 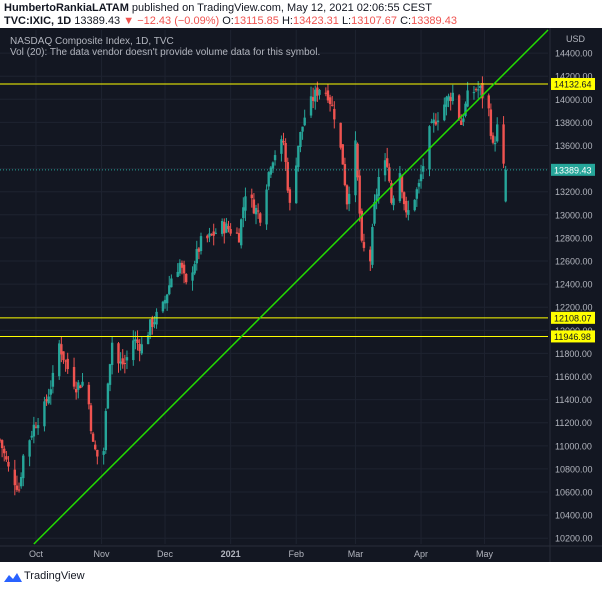 I want to click on tradingview-brand: TradingView, so click(x=54, y=576).